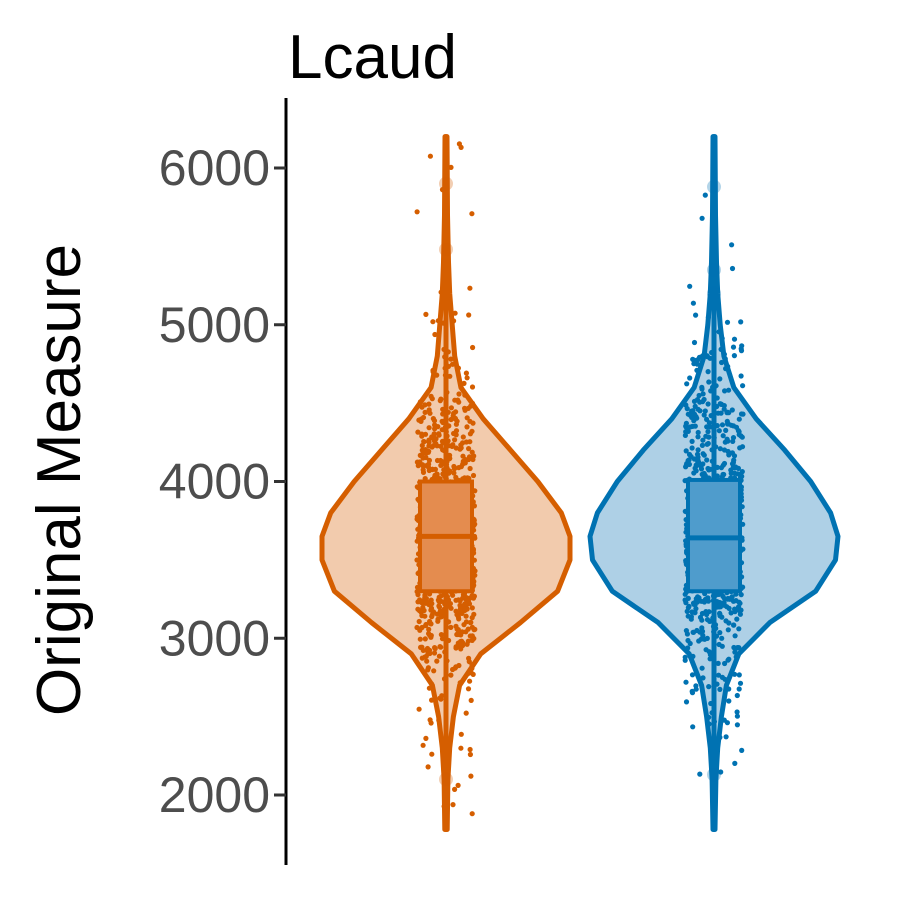 This screenshot has height=900, width=900. Describe the element at coordinates (214, 638) in the screenshot. I see `y-tick-label: 3000` at that location.